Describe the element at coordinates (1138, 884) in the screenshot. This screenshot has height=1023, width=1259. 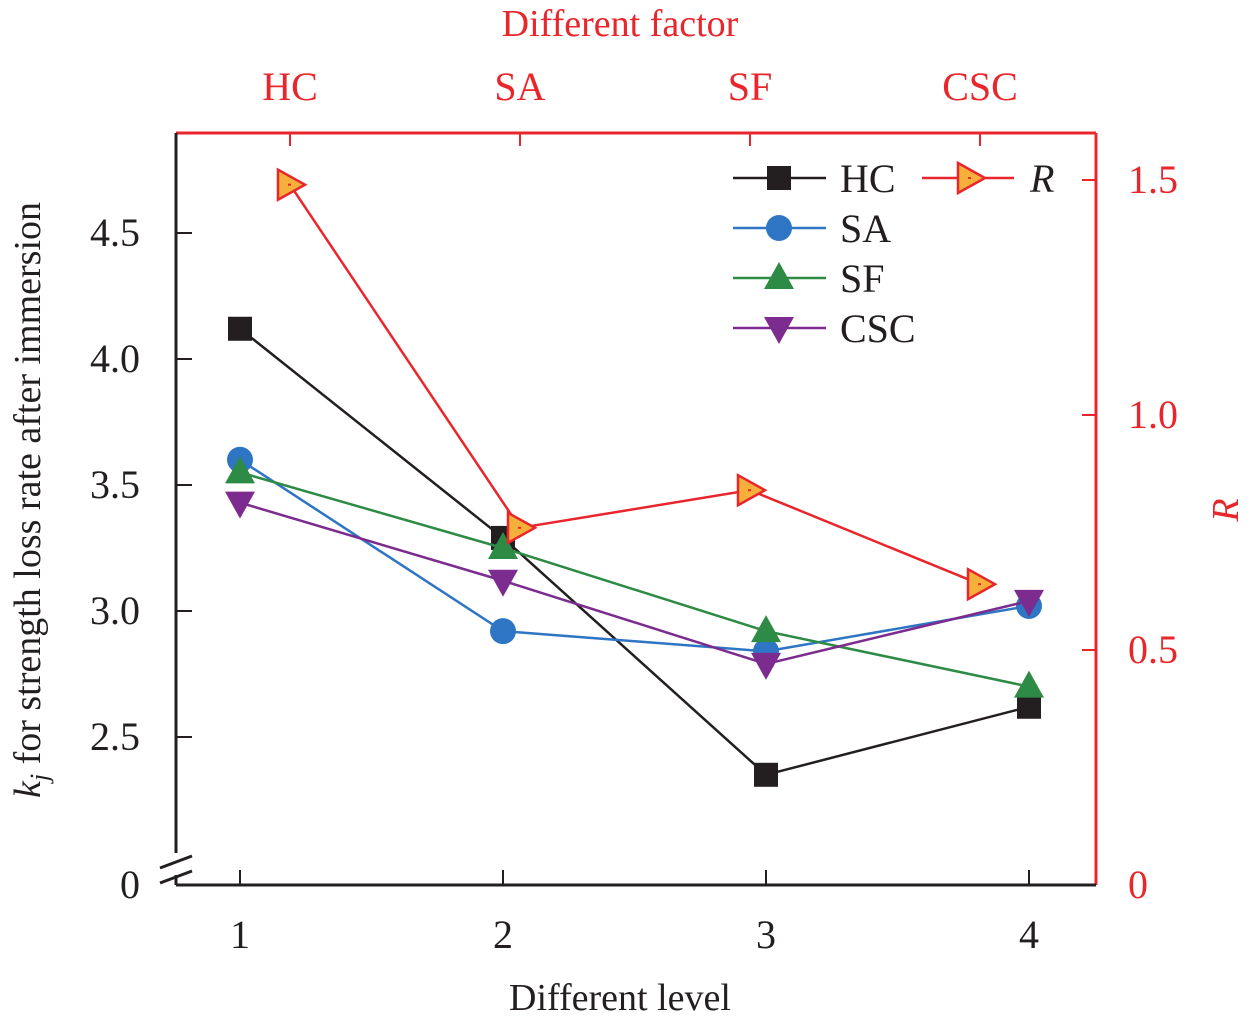
I see `right-tick-label: 0` at that location.